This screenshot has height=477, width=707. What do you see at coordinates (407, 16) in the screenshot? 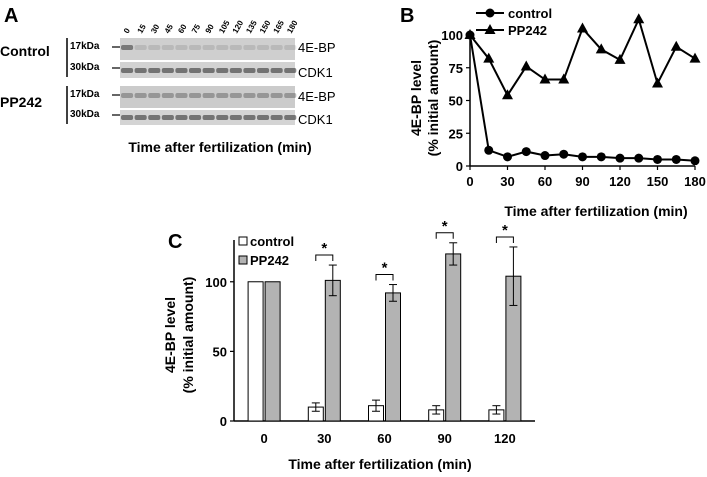
I see `panel-b-letter: B` at bounding box center [407, 16].